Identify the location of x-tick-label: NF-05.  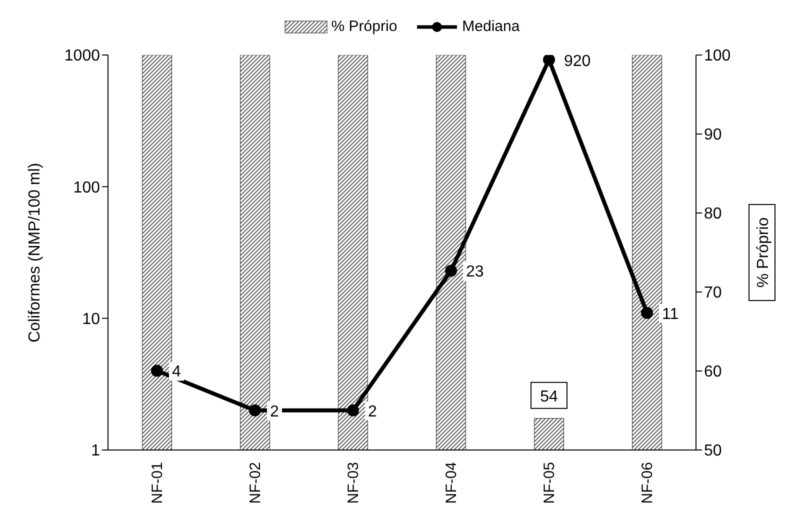
(549, 483).